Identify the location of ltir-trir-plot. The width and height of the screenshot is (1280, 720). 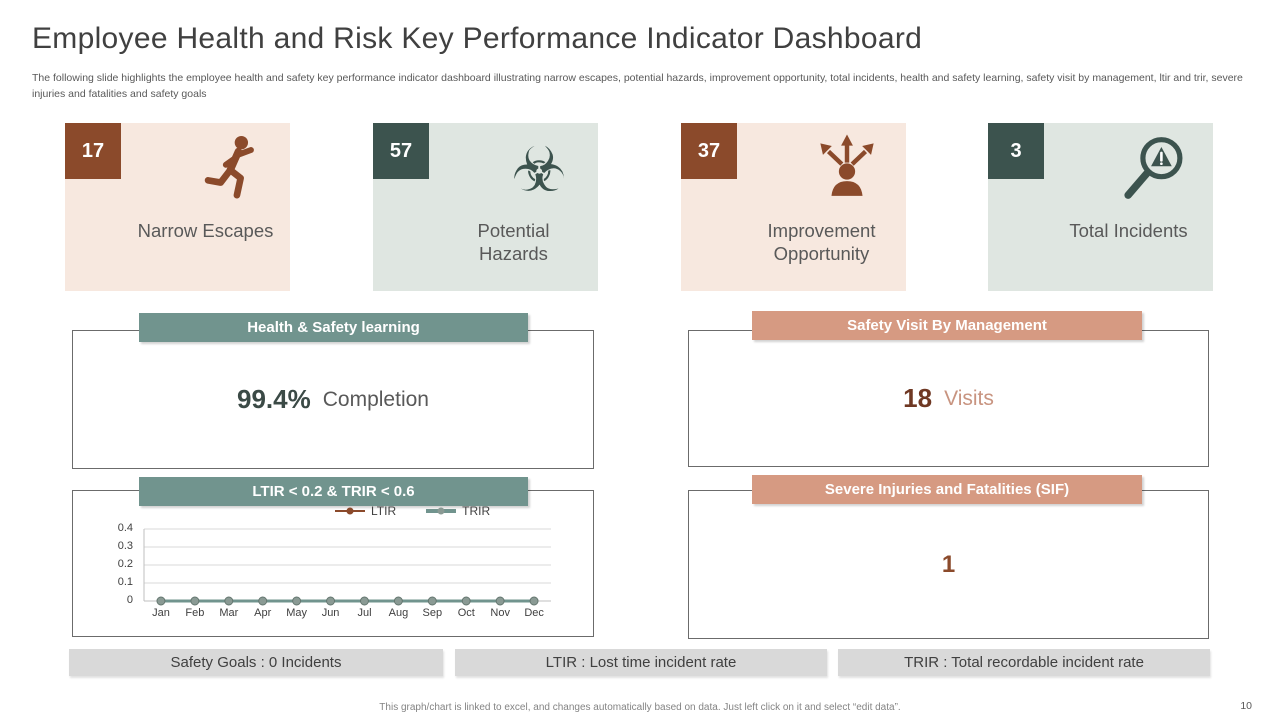
(347, 567).